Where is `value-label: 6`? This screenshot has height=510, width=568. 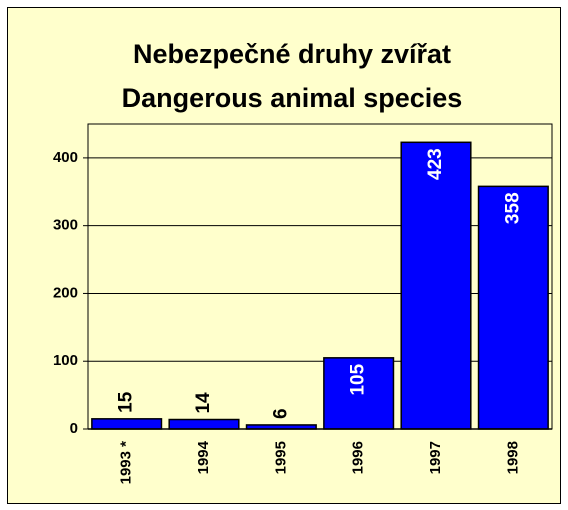
value-label: 6 is located at coordinates (280, 413).